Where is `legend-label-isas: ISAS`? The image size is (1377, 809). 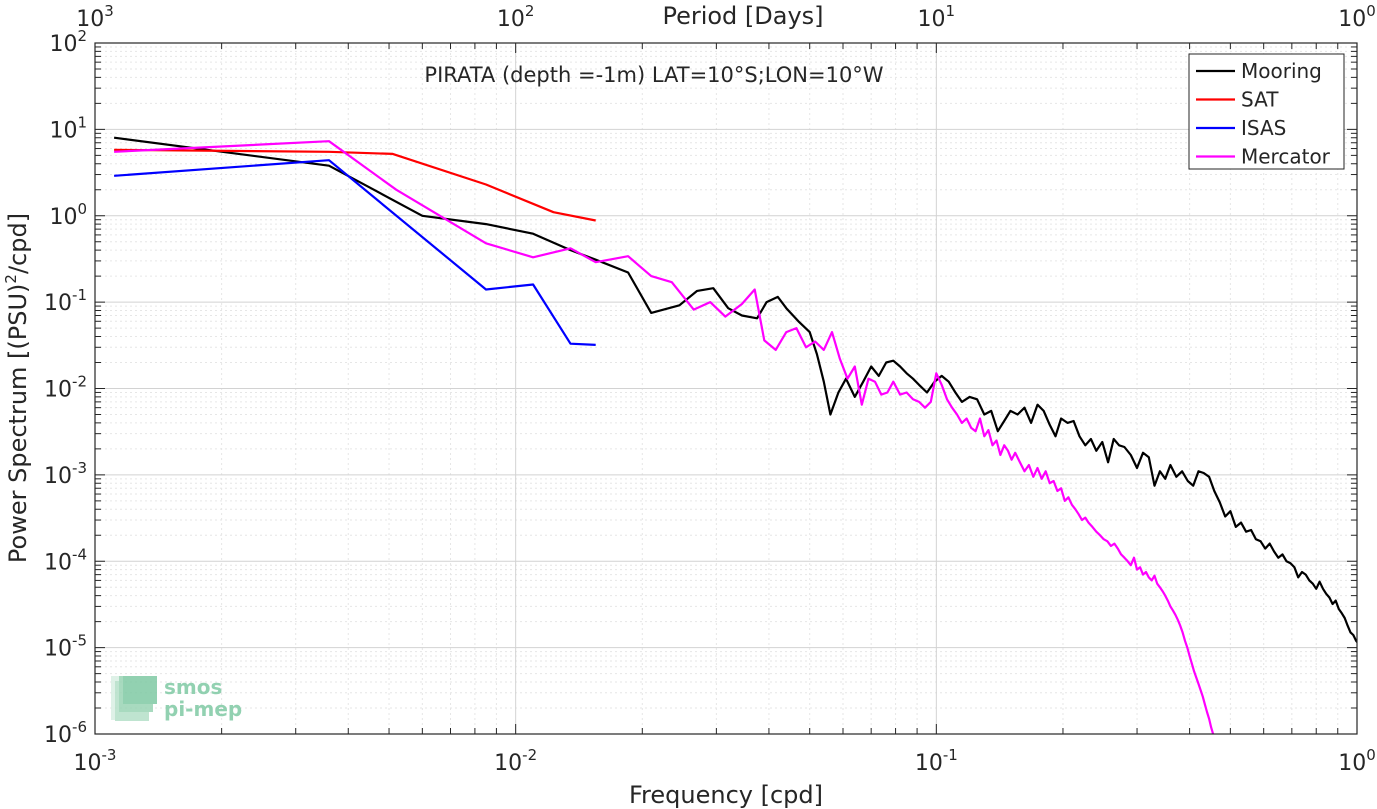 legend-label-isas: ISAS is located at coordinates (1263, 128).